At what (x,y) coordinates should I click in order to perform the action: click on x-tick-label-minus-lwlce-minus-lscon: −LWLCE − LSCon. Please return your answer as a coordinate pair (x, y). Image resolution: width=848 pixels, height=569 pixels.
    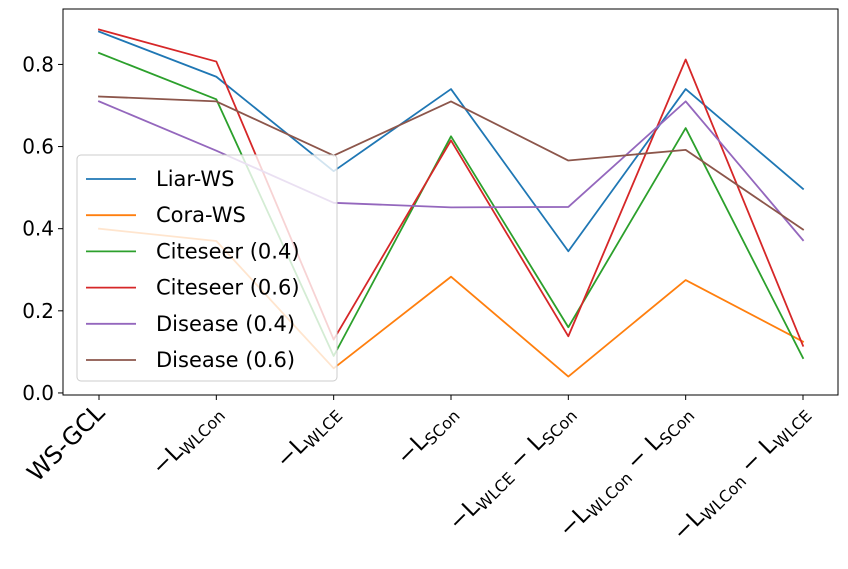
    Looking at the image, I should click on (512, 468).